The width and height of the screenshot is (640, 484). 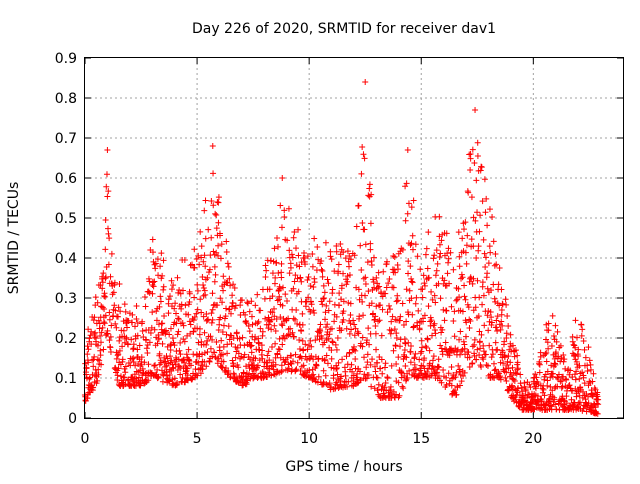 What do you see at coordinates (66, 299) in the screenshot?
I see `y-tick-label: 0.3` at bounding box center [66, 299].